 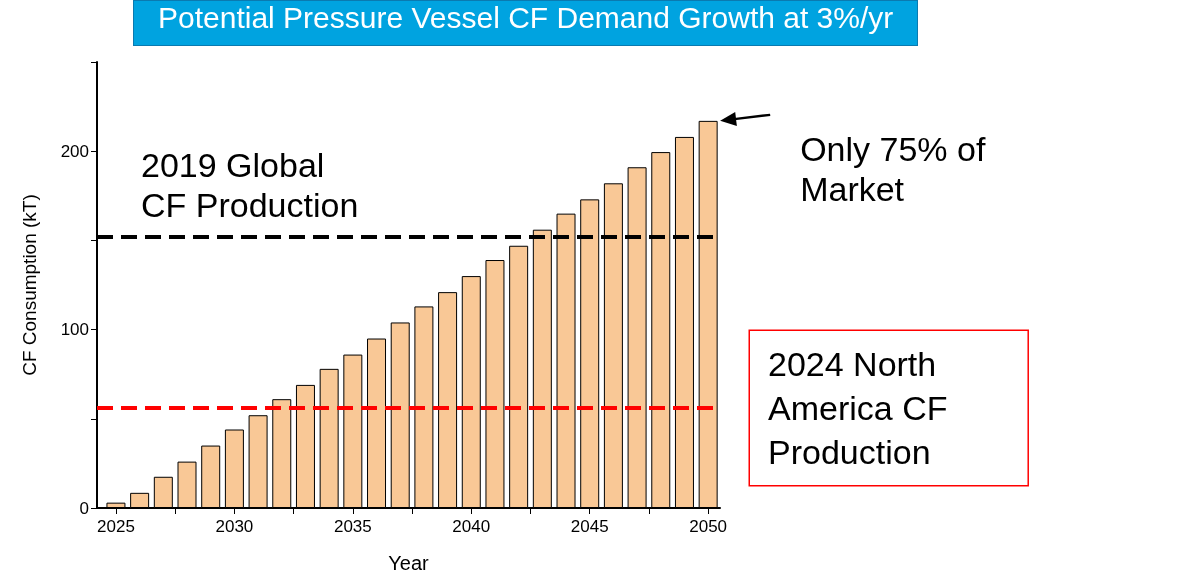 What do you see at coordinates (352, 526) in the screenshot?
I see `x-tick-label: 2035` at bounding box center [352, 526].